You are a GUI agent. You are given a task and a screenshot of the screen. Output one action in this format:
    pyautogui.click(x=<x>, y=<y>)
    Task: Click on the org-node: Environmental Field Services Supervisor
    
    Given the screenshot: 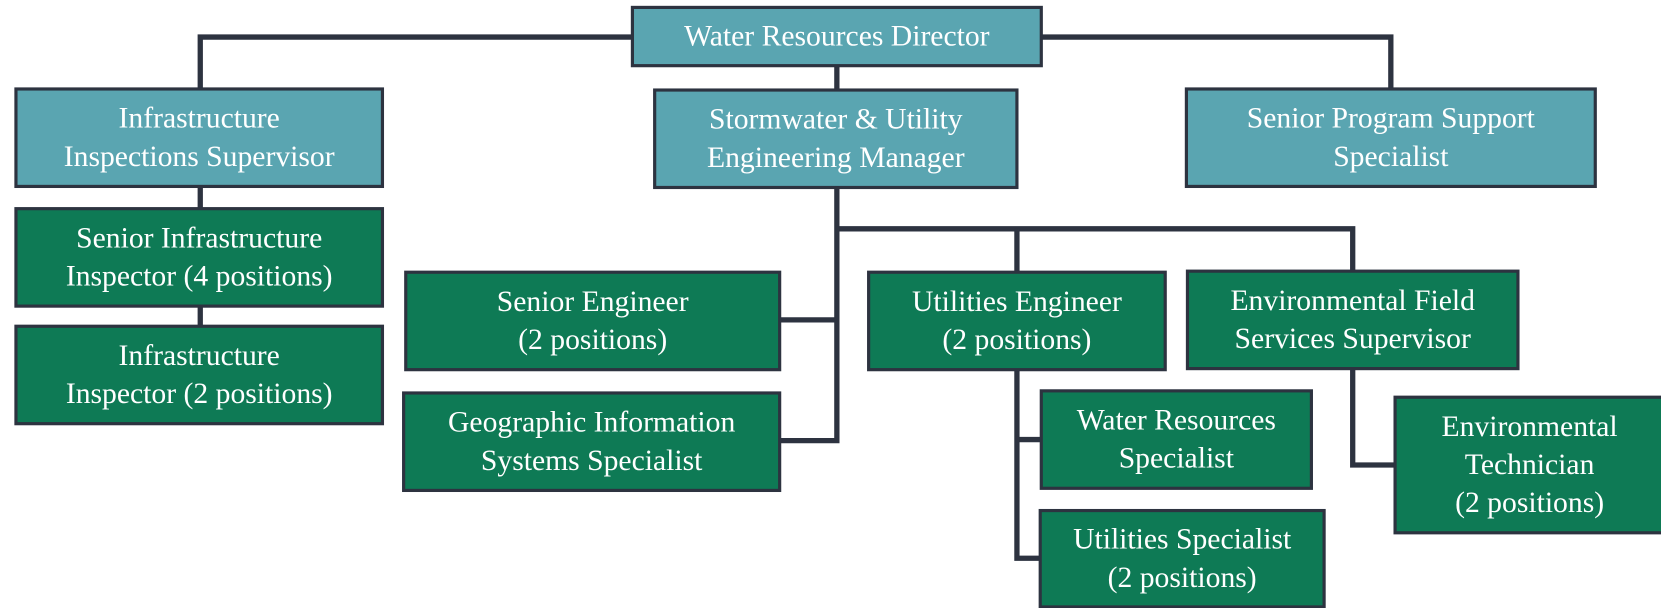 What is the action you would take?
    pyautogui.click(x=1352, y=320)
    